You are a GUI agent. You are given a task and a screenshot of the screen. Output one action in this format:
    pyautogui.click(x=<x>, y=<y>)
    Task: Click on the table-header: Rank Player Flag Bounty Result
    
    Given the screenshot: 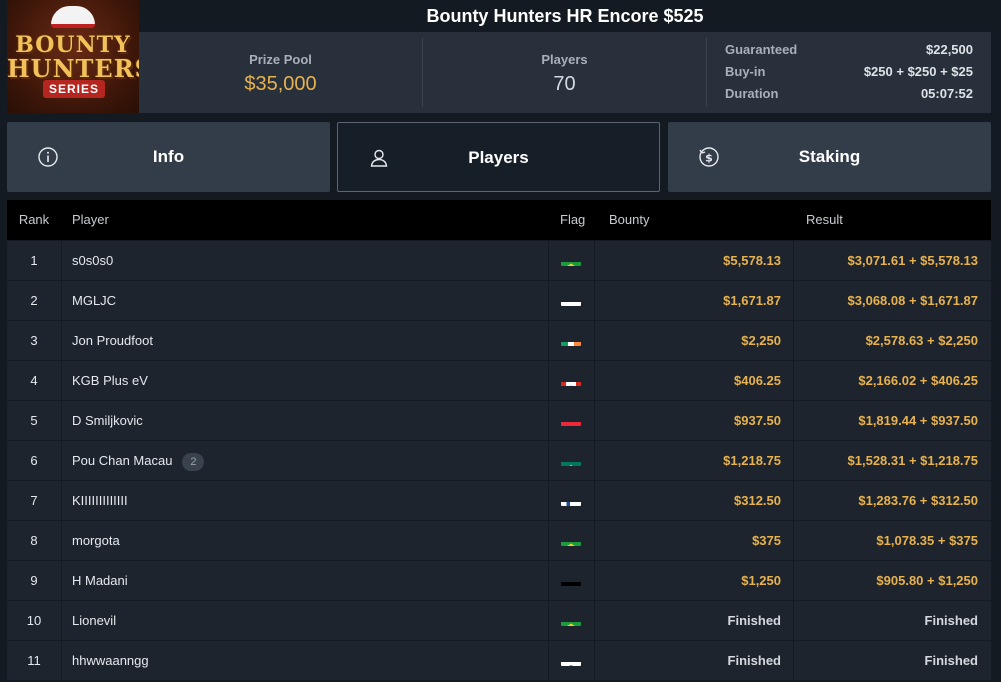 What is the action you would take?
    pyautogui.click(x=499, y=220)
    